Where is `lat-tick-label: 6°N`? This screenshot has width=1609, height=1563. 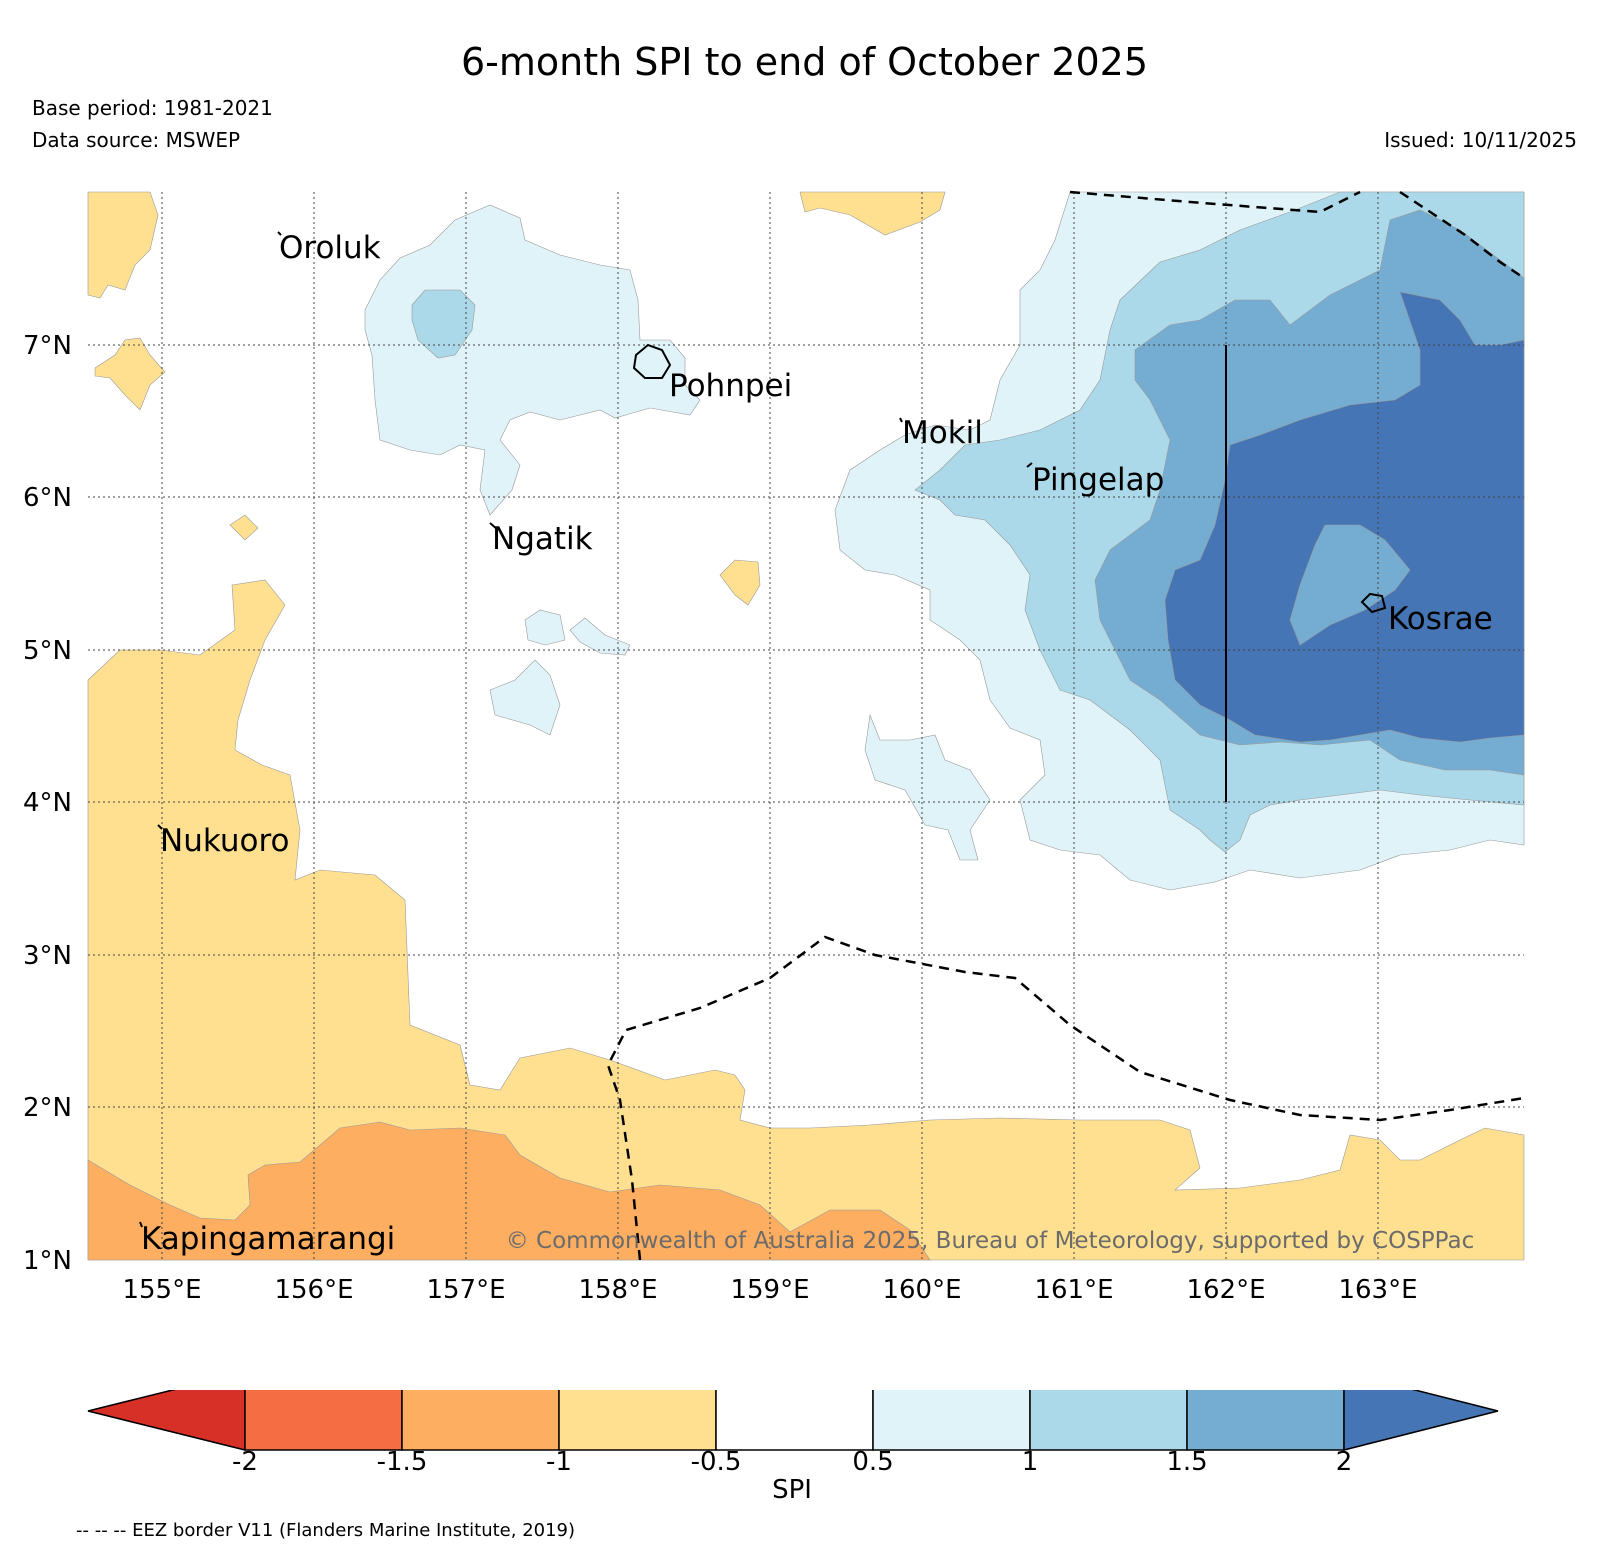
lat-tick-label: 6°N is located at coordinates (47, 498).